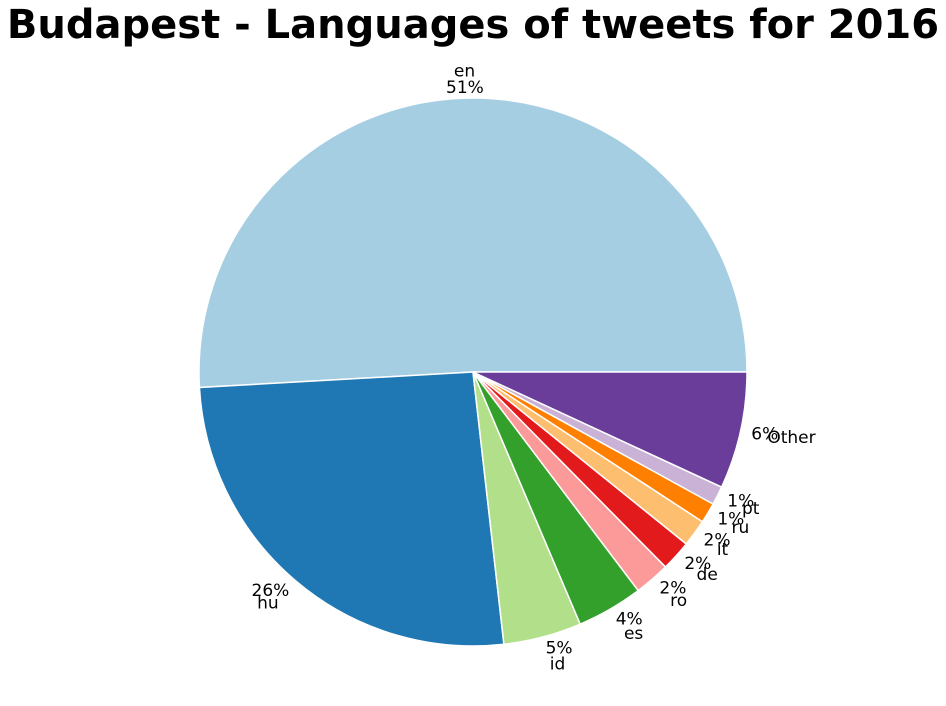 The height and width of the screenshot is (706, 946). I want to click on slice-percent-en: 51%, so click(465, 88).